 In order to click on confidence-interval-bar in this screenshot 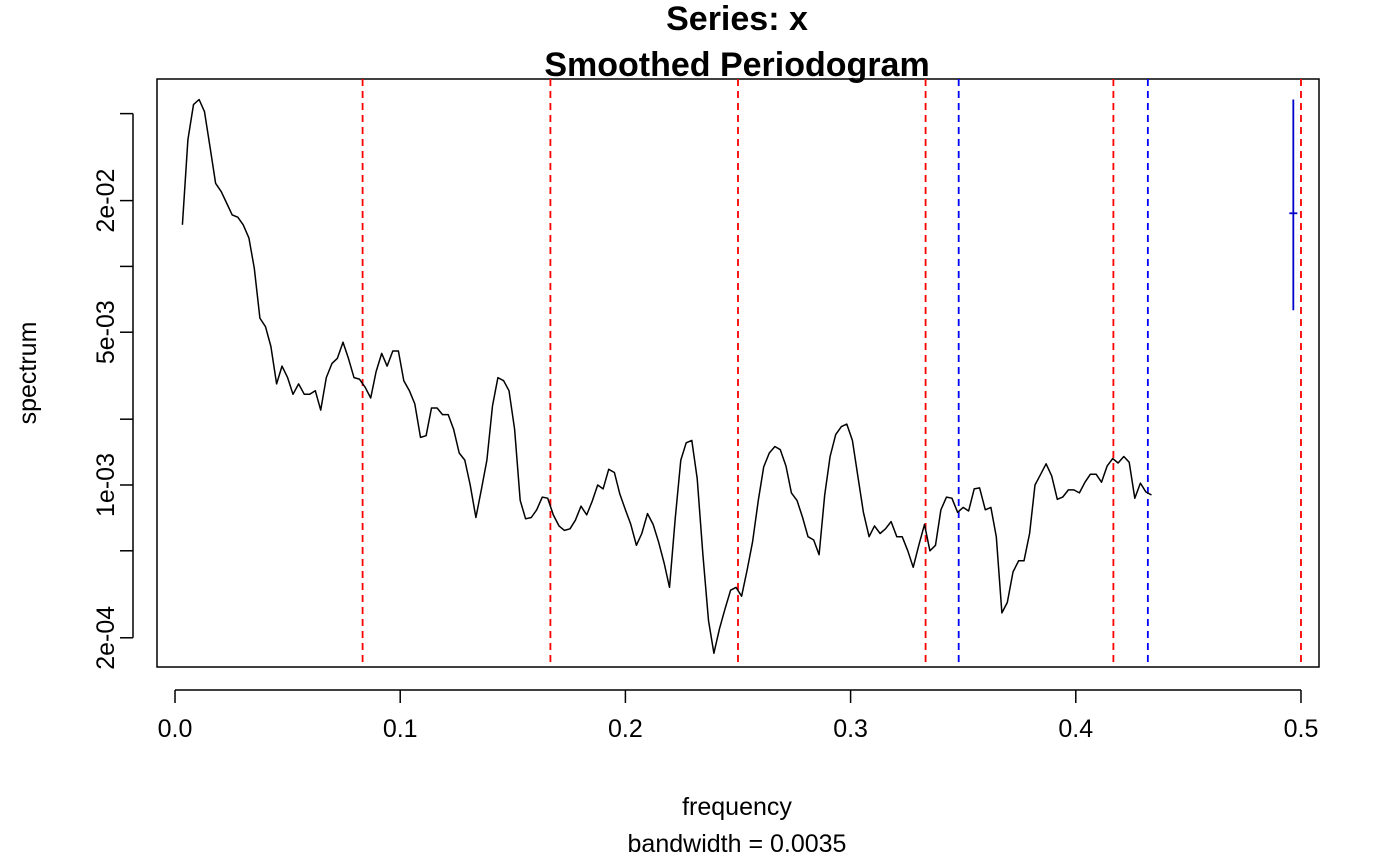, I will do `click(1293, 205)`.